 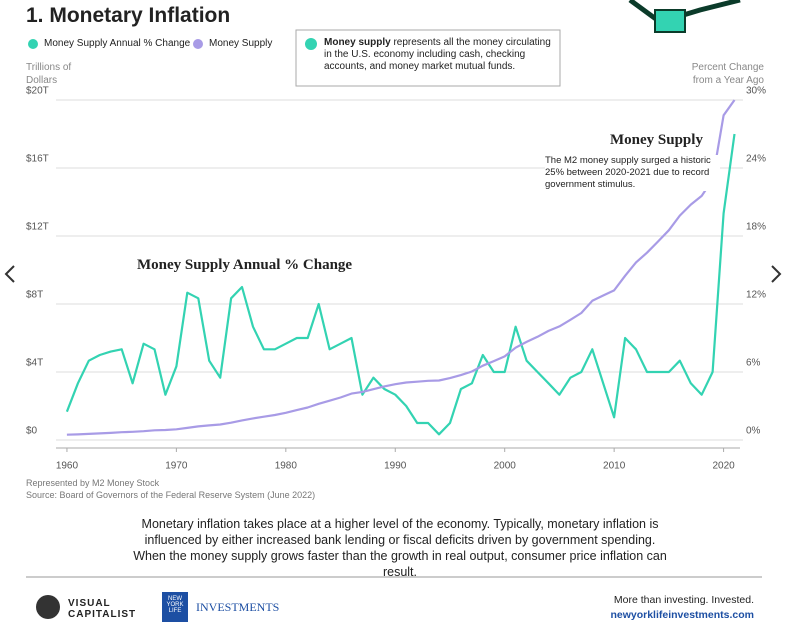 I want to click on y-axis-label: Trillions of Dollars, so click(x=49, y=74).